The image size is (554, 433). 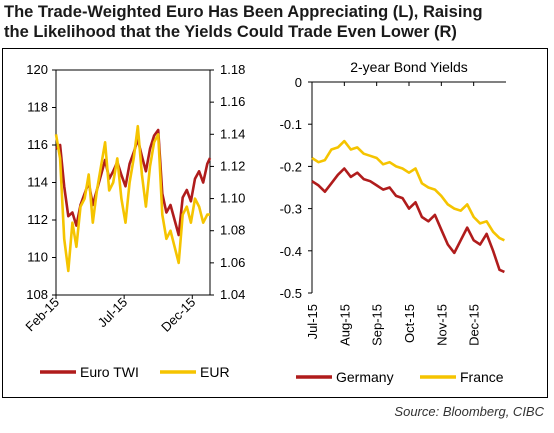 I want to click on right-chart-y-tick-label: -0.5, so click(x=291, y=293).